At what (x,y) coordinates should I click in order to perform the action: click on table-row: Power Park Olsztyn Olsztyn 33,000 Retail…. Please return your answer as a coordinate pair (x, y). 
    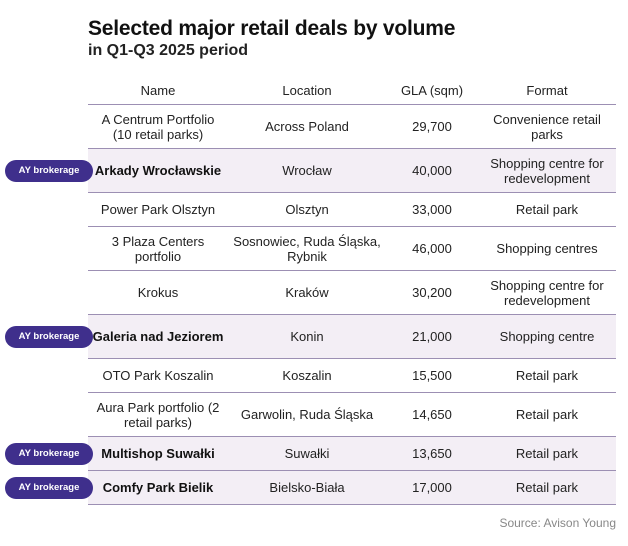
    Looking at the image, I should click on (352, 210).